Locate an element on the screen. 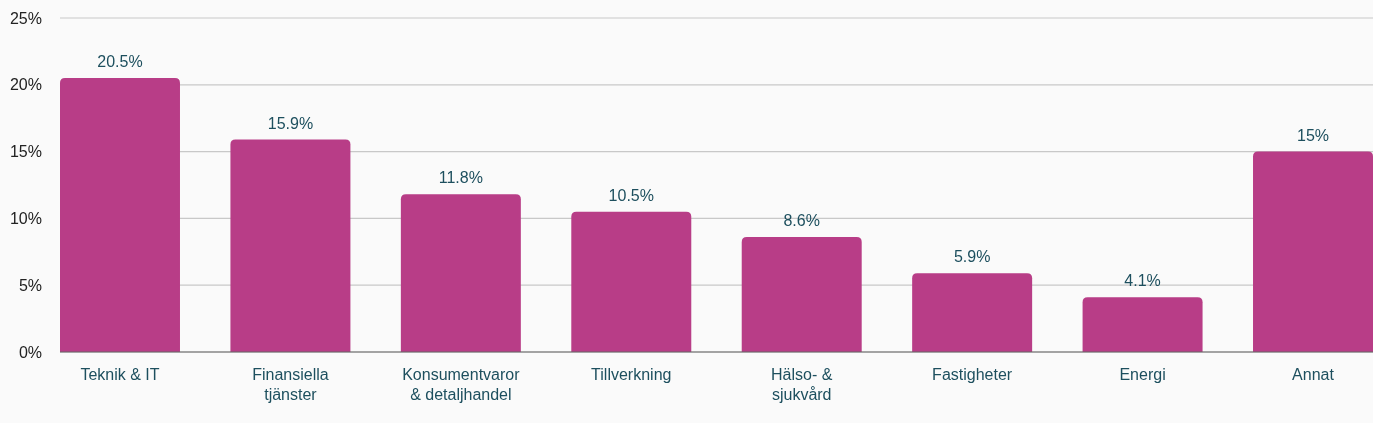  x-tick-label: Finansiella tjänster is located at coordinates (290, 384).